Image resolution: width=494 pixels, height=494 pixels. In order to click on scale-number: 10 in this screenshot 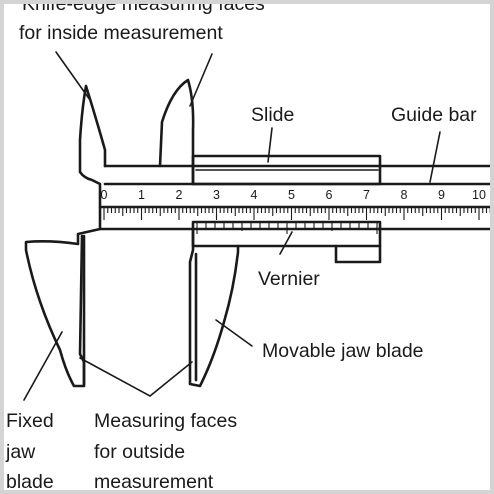, I will do `click(479, 195)`.